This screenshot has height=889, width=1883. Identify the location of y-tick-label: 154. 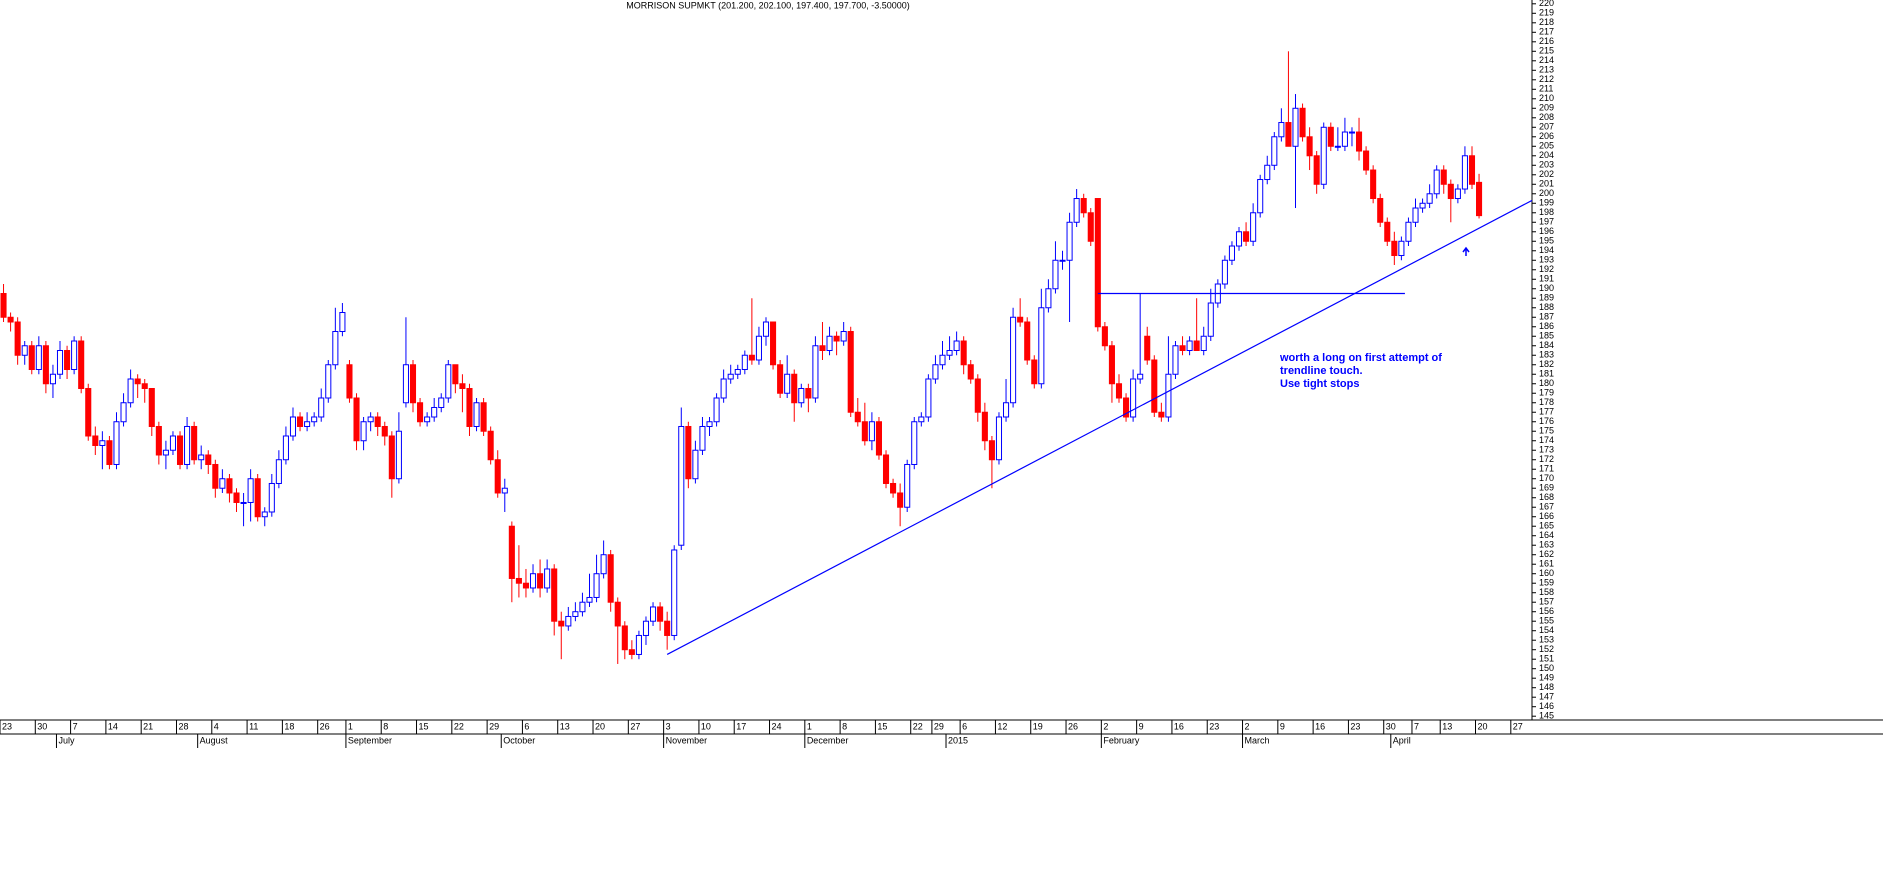
(1546, 630).